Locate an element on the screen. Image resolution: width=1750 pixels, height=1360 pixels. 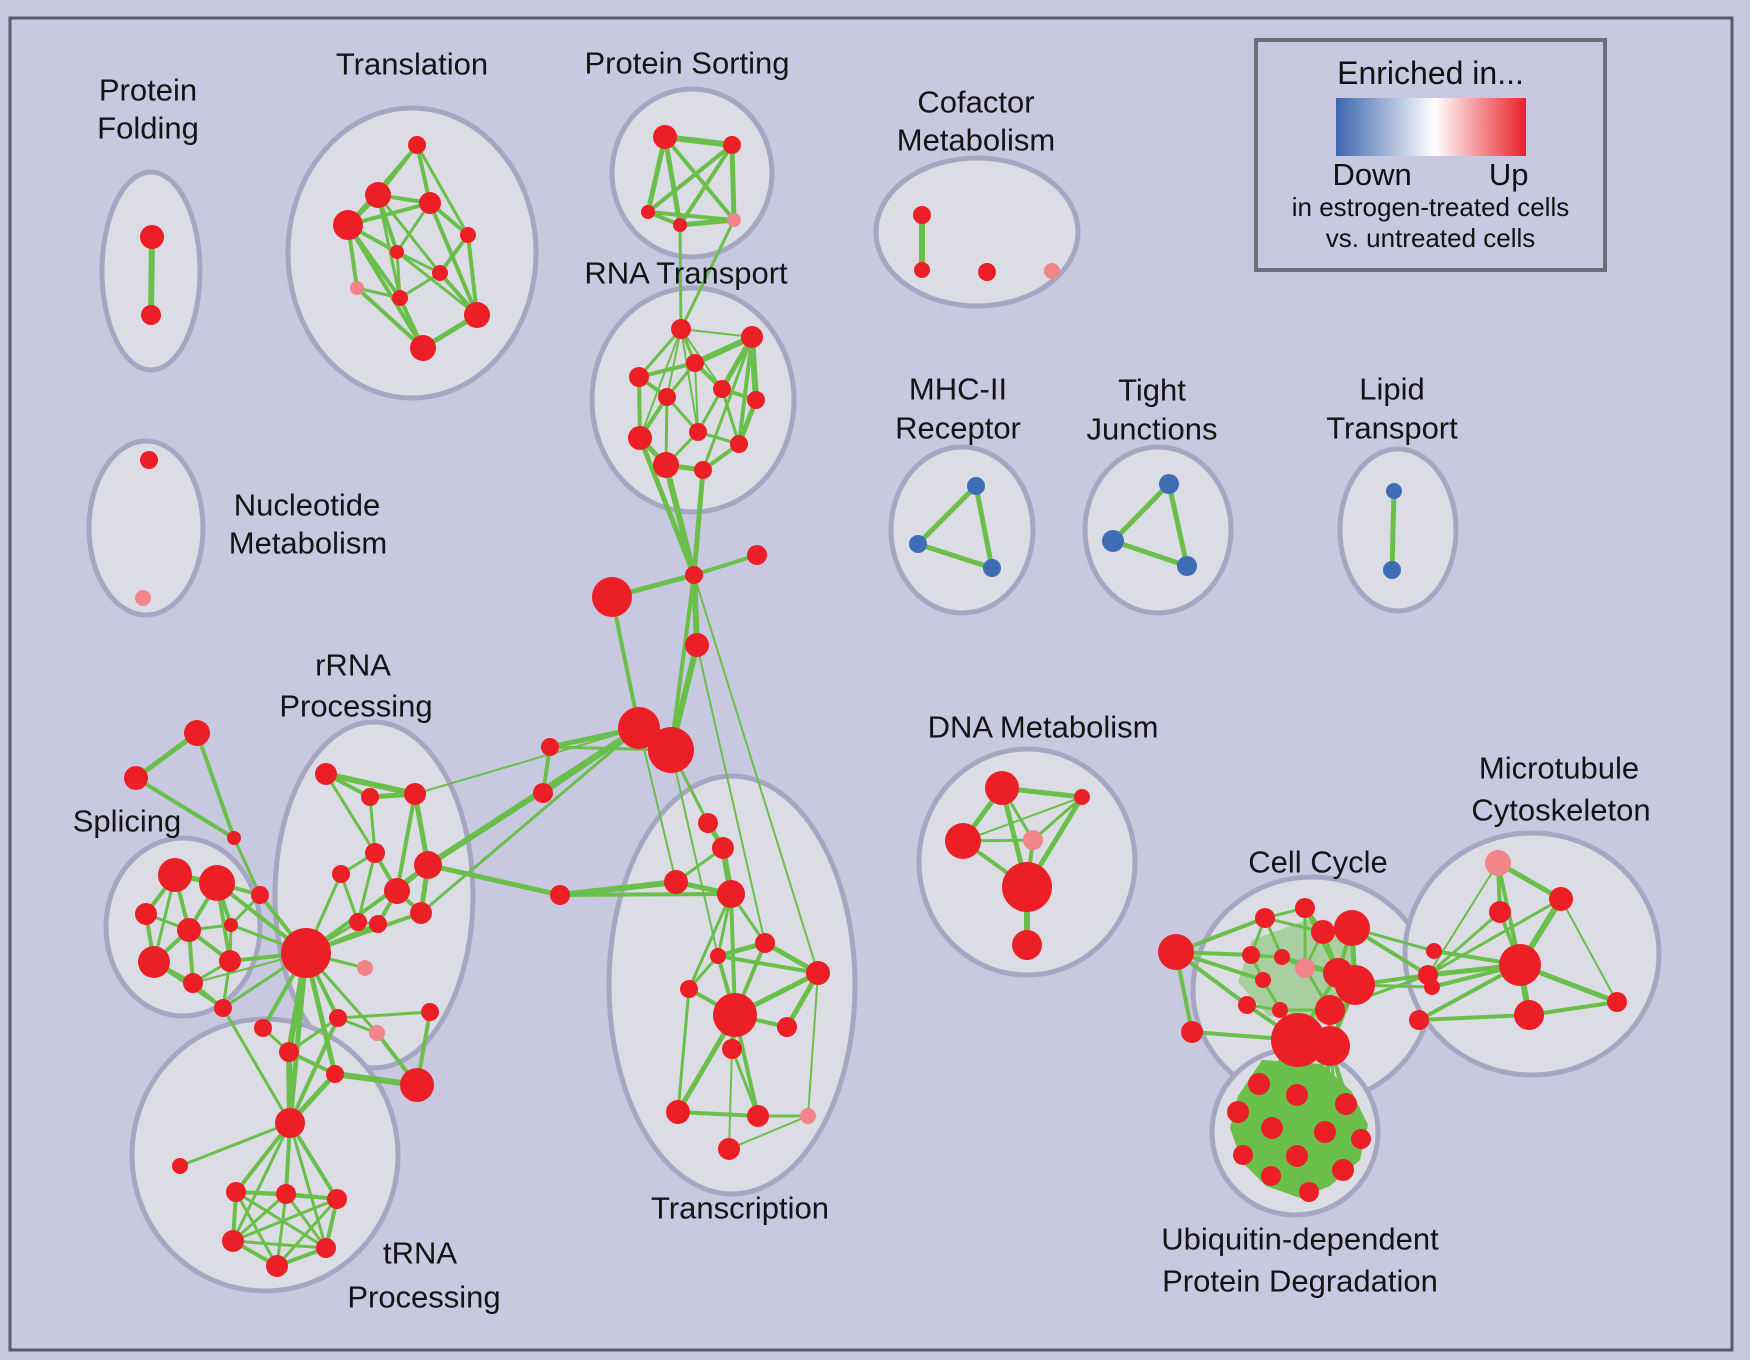
geneset-node-t5 is located at coordinates (468, 235).